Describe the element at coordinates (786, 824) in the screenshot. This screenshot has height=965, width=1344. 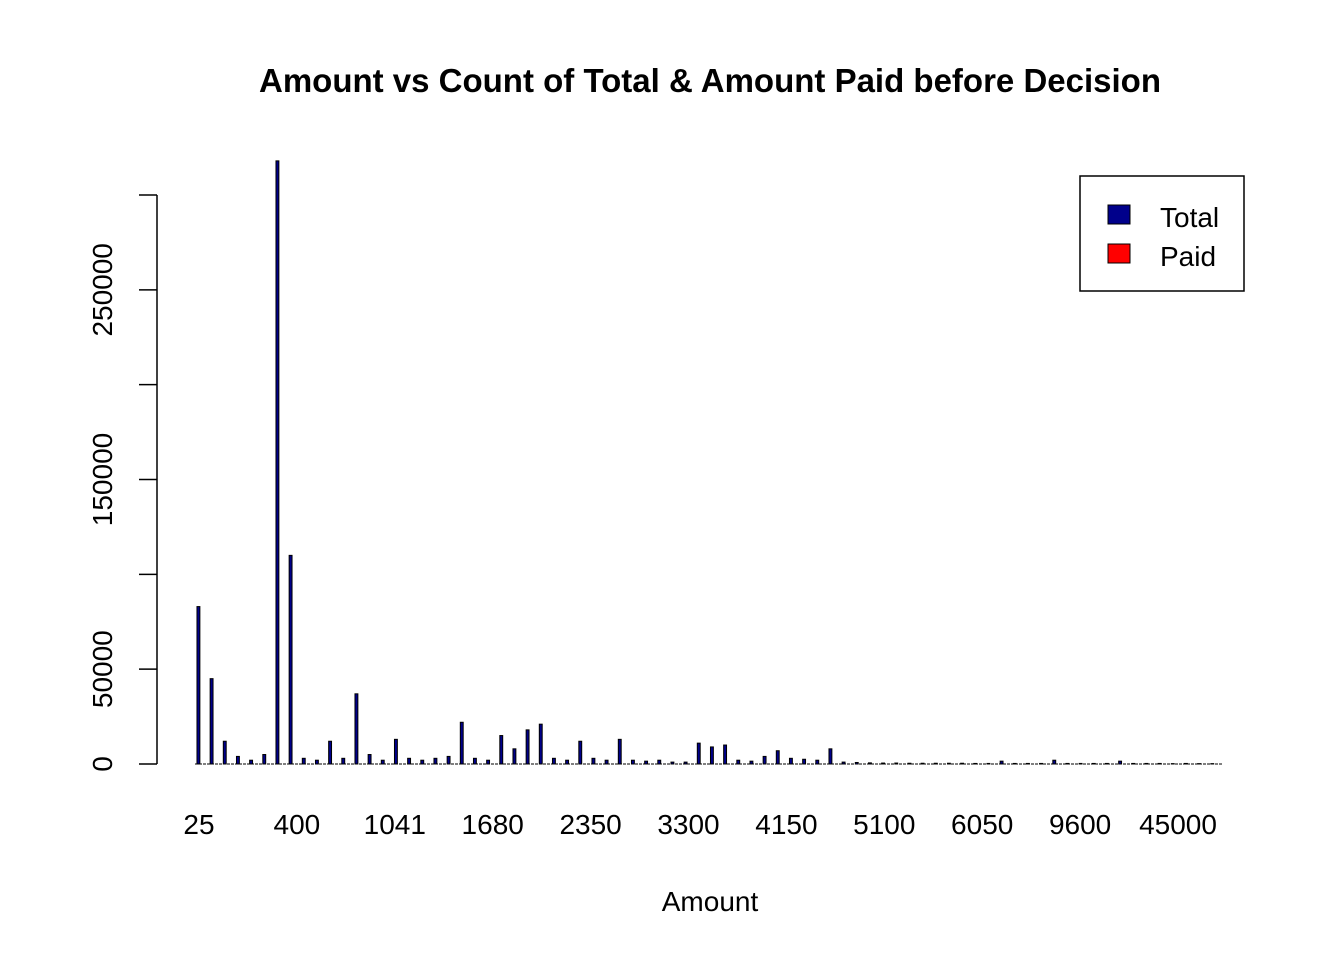
I see `x-tick-label: 4150` at that location.